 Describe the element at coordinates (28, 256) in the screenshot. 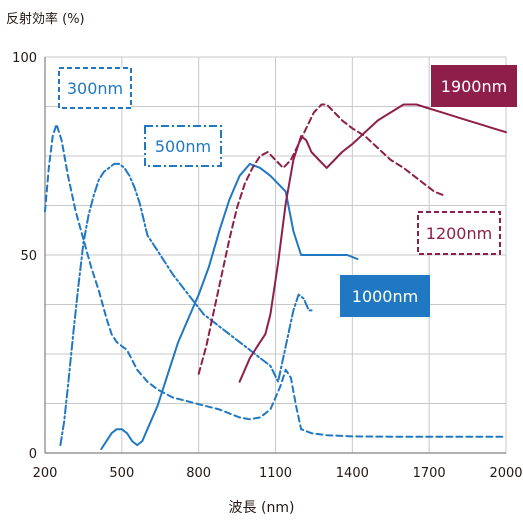

I see `y-tick-label: 50` at that location.